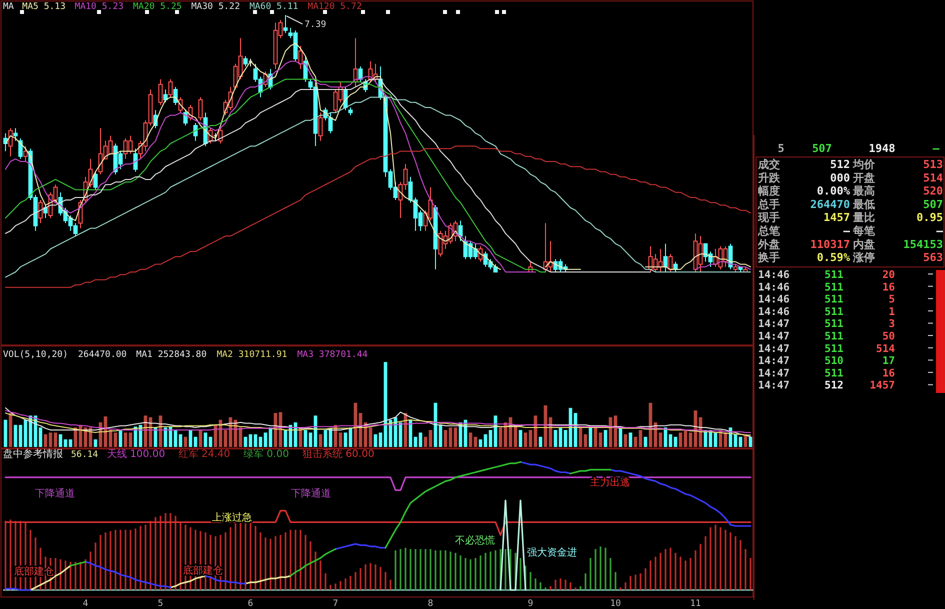 Image resolution: width=945 pixels, height=609 pixels. What do you see at coordinates (833, 257) in the screenshot?
I see `text: 0.59%` at bounding box center [833, 257].